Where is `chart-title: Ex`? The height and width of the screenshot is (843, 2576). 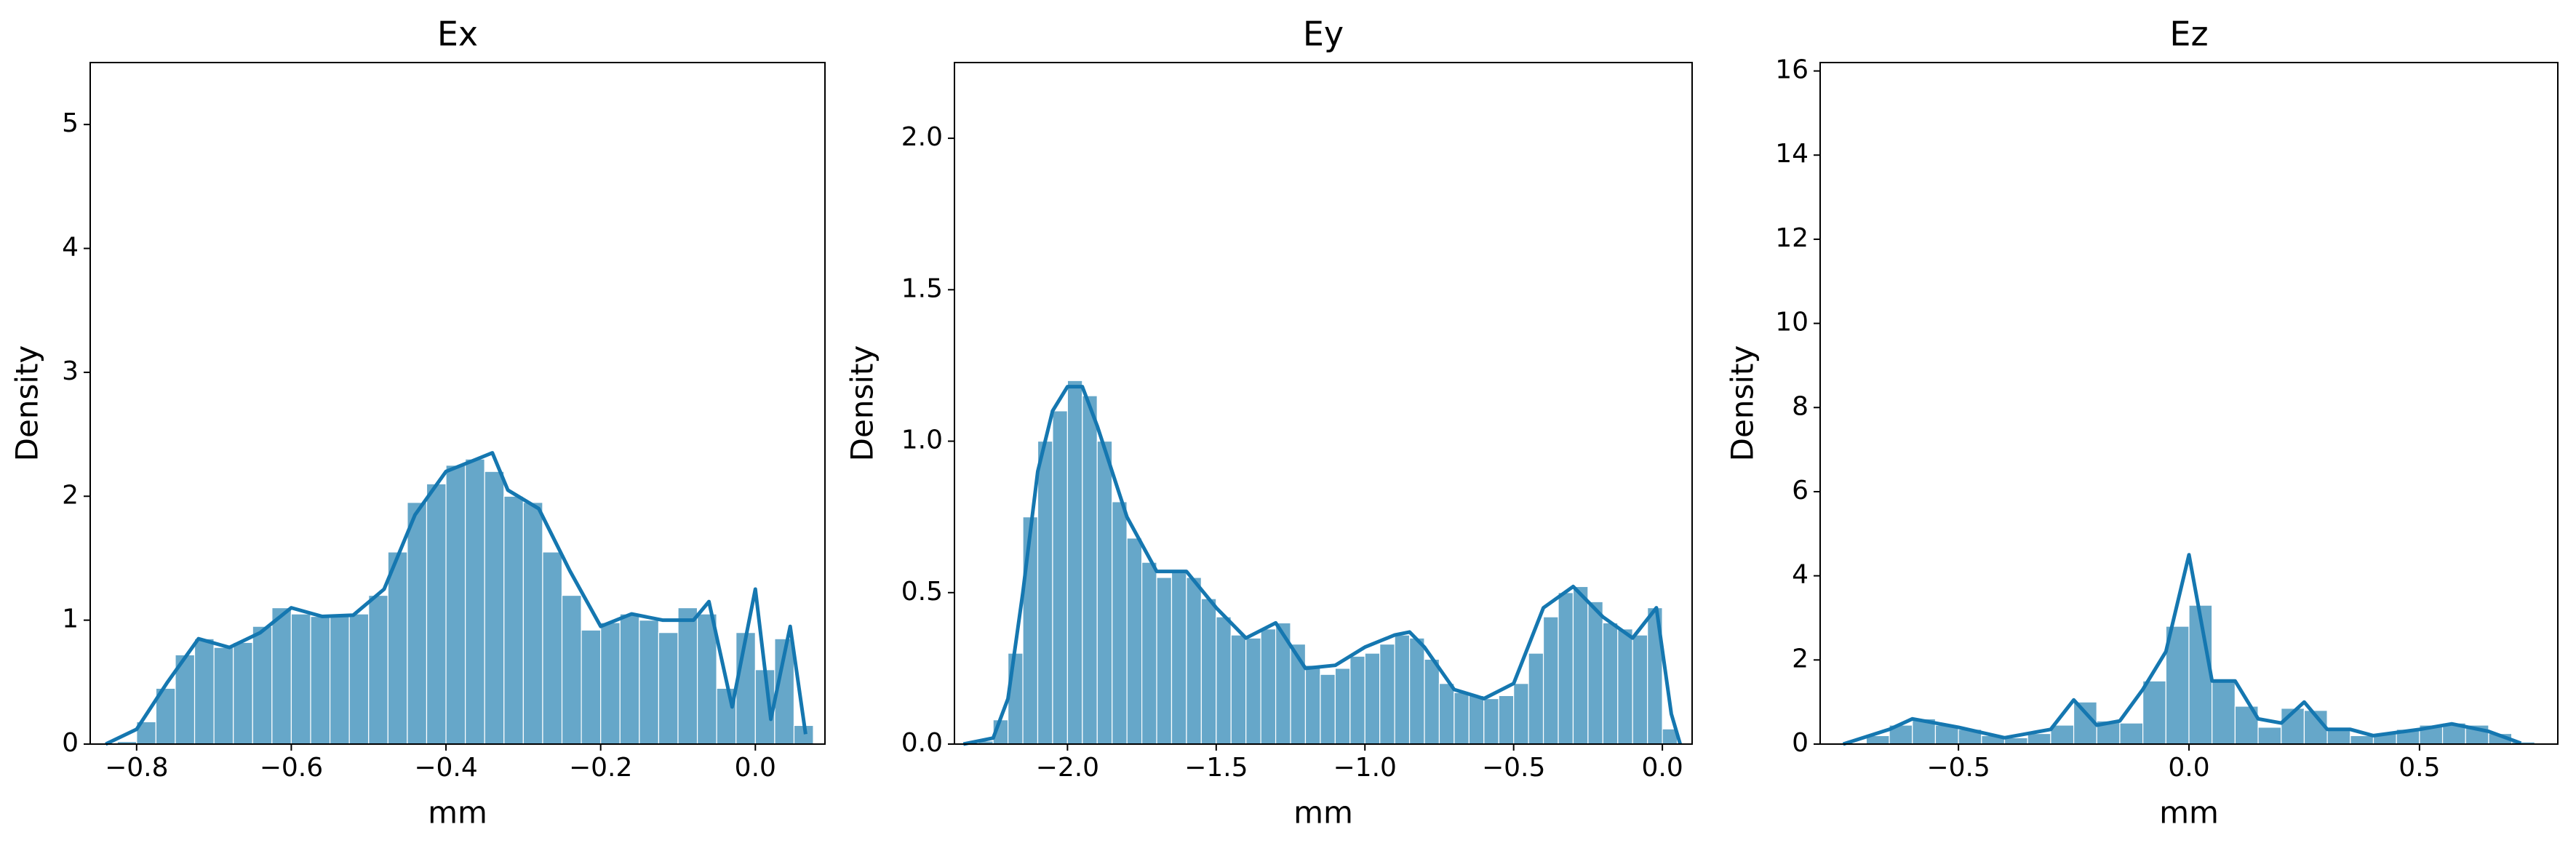 chart-title: Ex is located at coordinates (457, 34).